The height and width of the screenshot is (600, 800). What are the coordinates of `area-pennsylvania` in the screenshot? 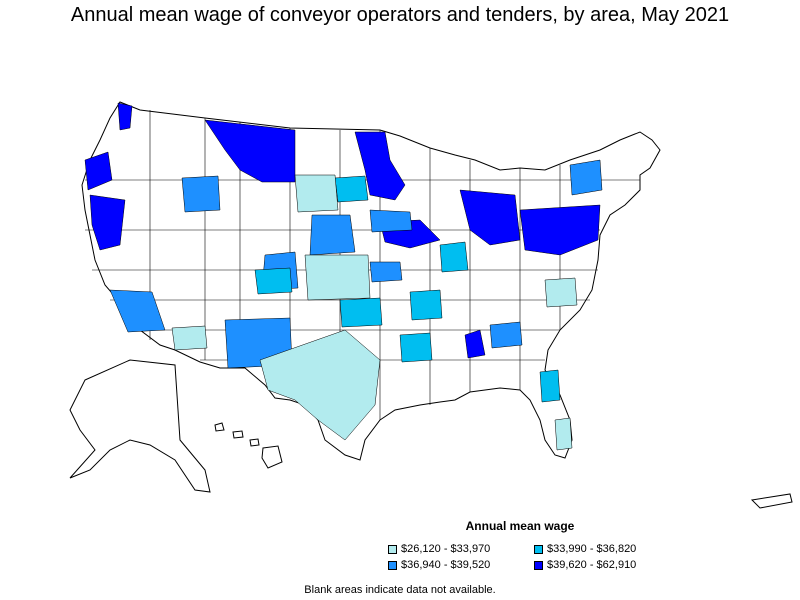 It's located at (560, 230).